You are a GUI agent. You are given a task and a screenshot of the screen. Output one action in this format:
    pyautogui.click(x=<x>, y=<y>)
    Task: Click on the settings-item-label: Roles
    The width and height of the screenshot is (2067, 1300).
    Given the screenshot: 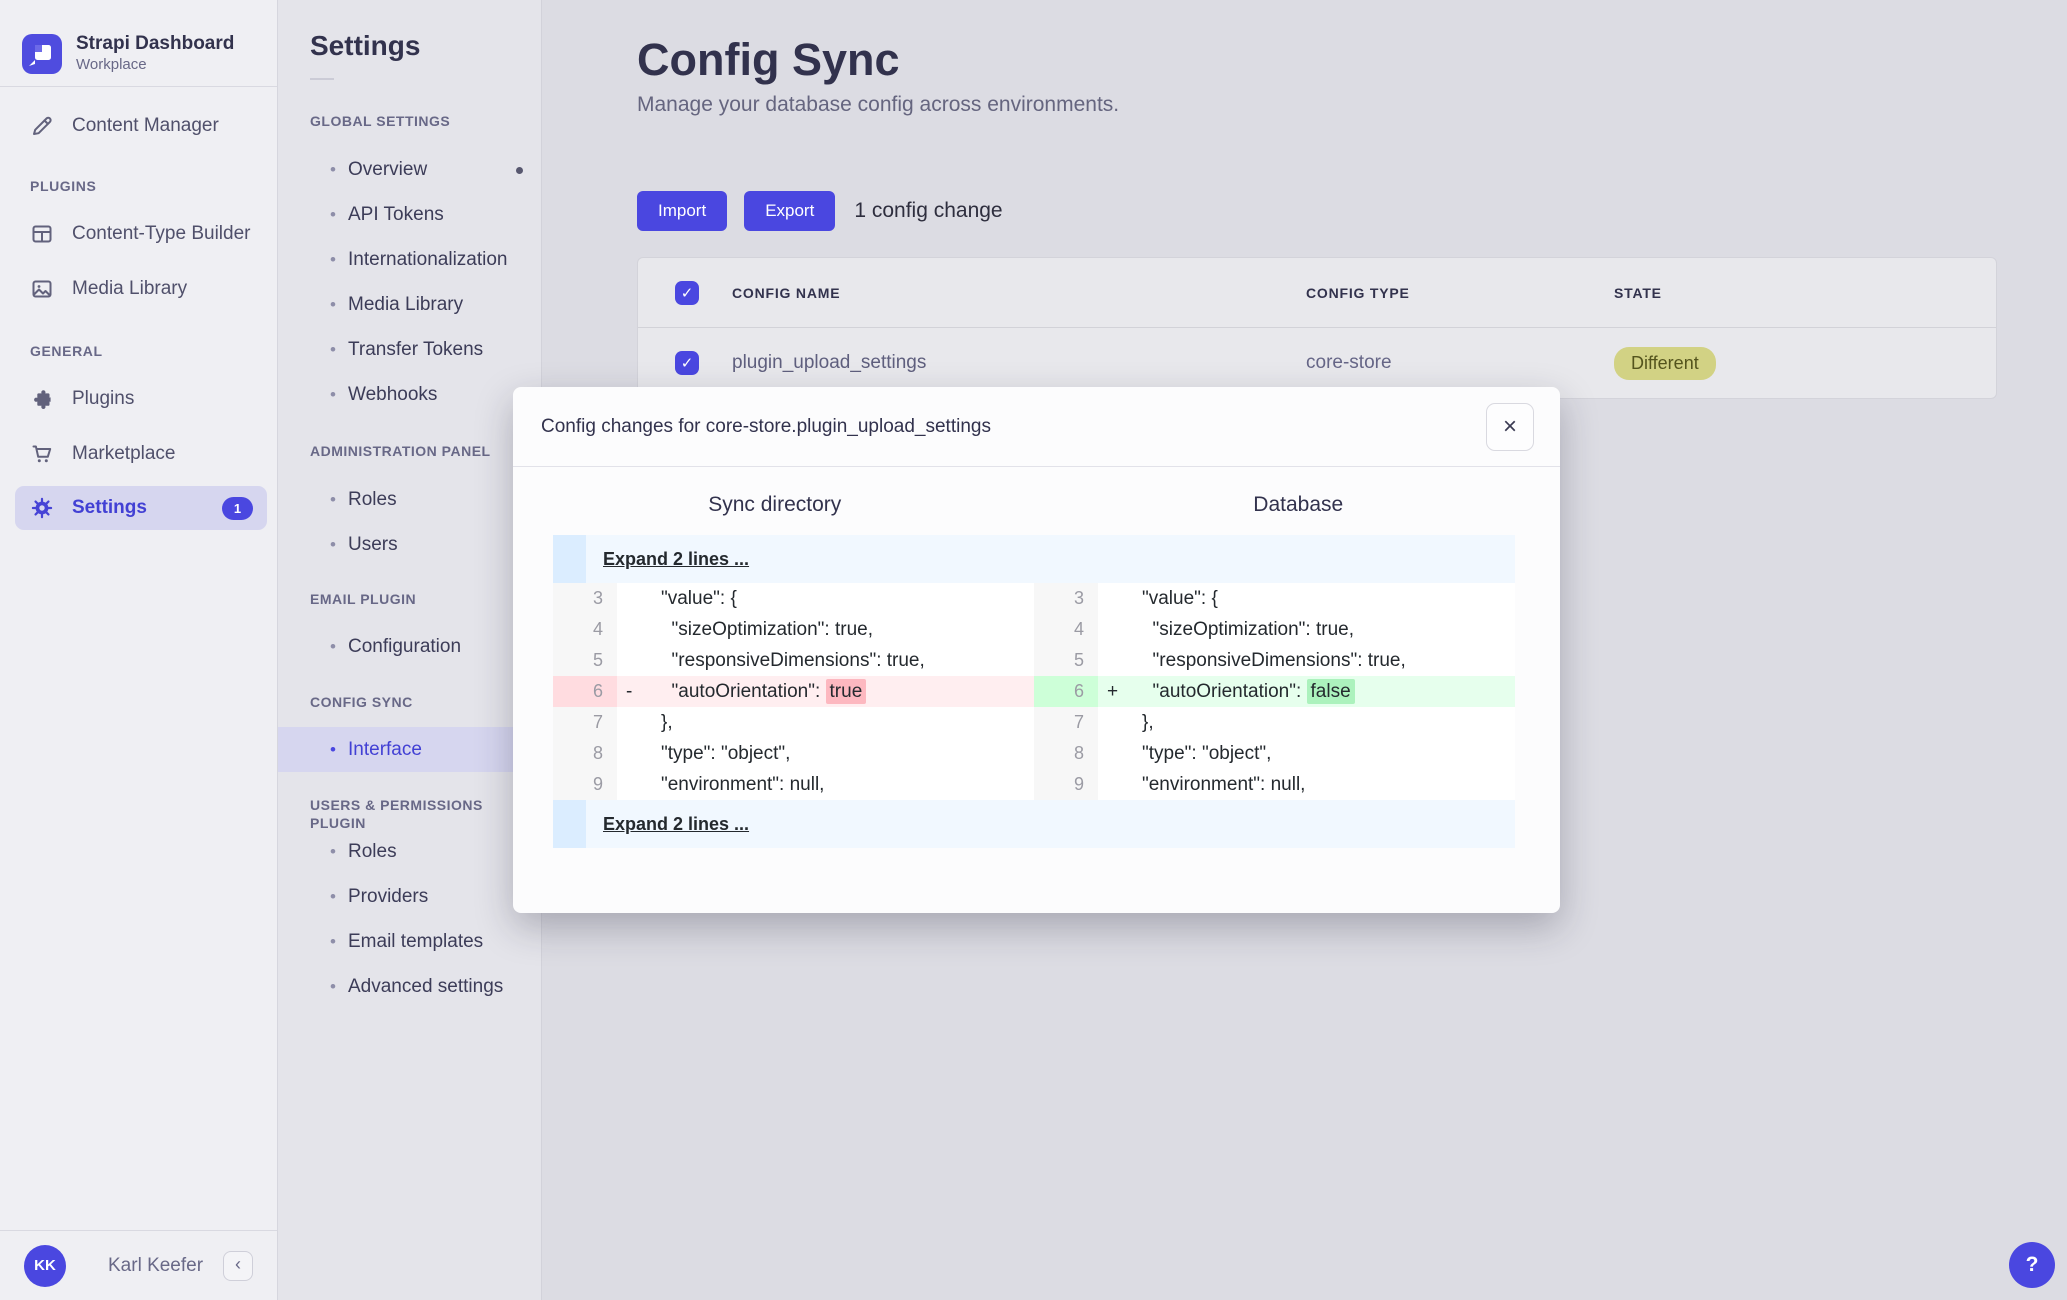 What is the action you would take?
    pyautogui.click(x=372, y=499)
    